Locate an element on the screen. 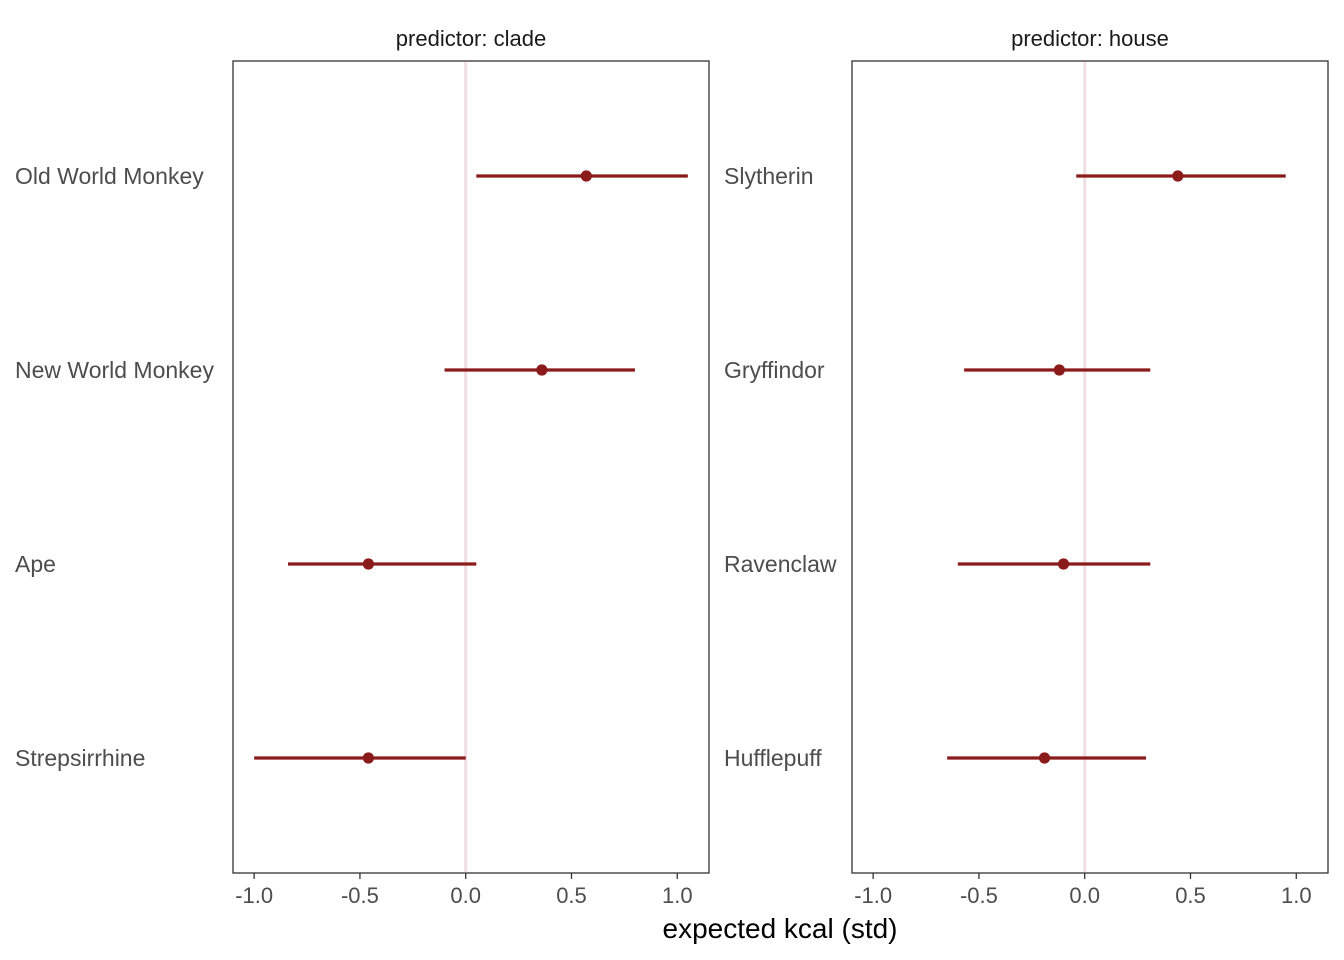 This screenshot has height=960, width=1344. category-label: Old World Monkey is located at coordinates (109, 176).